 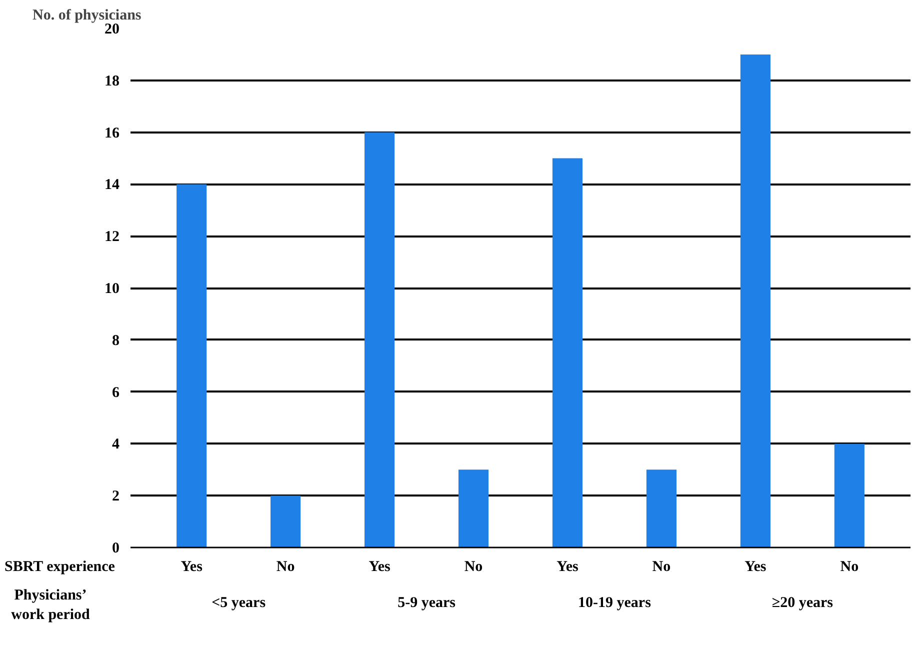 I want to click on y-tick-label: 20, so click(x=112, y=30).